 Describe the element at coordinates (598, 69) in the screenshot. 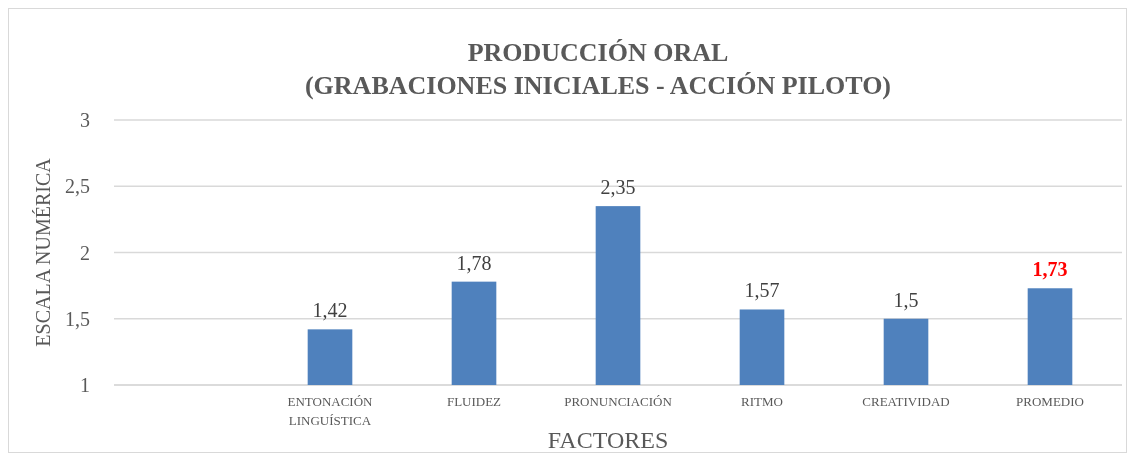

I see `chart-title: PRODUCCIÓN ORAL (GRABACIONES INICIALES - ACCIÓN PILOTO)` at that location.